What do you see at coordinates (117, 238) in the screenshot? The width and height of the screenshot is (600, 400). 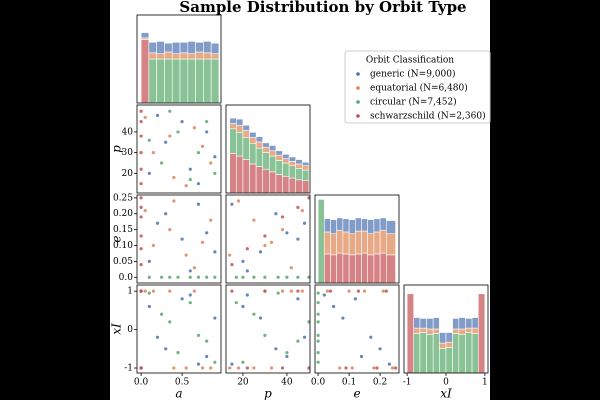 I see `y-axis-label: e` at bounding box center [117, 238].